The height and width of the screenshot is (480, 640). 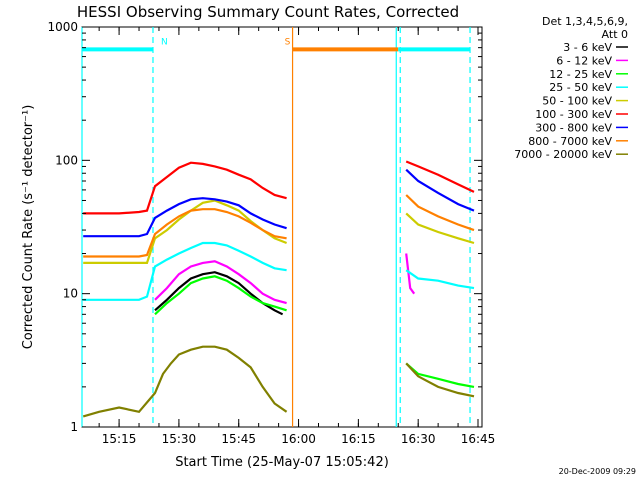 I want to click on y-tick-label-0: 1, so click(x=74, y=427).